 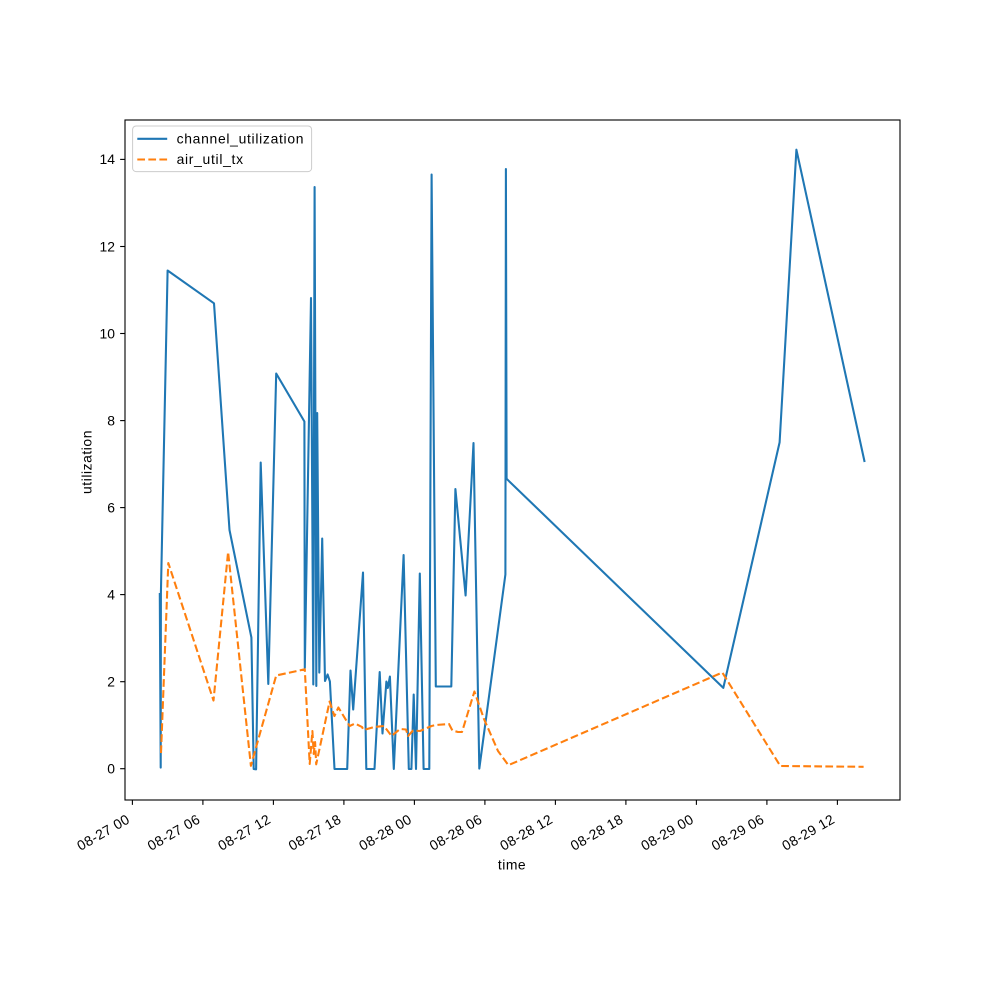 What do you see at coordinates (738, 832) in the screenshot?
I see `svg-text: 08-29 06` at bounding box center [738, 832].